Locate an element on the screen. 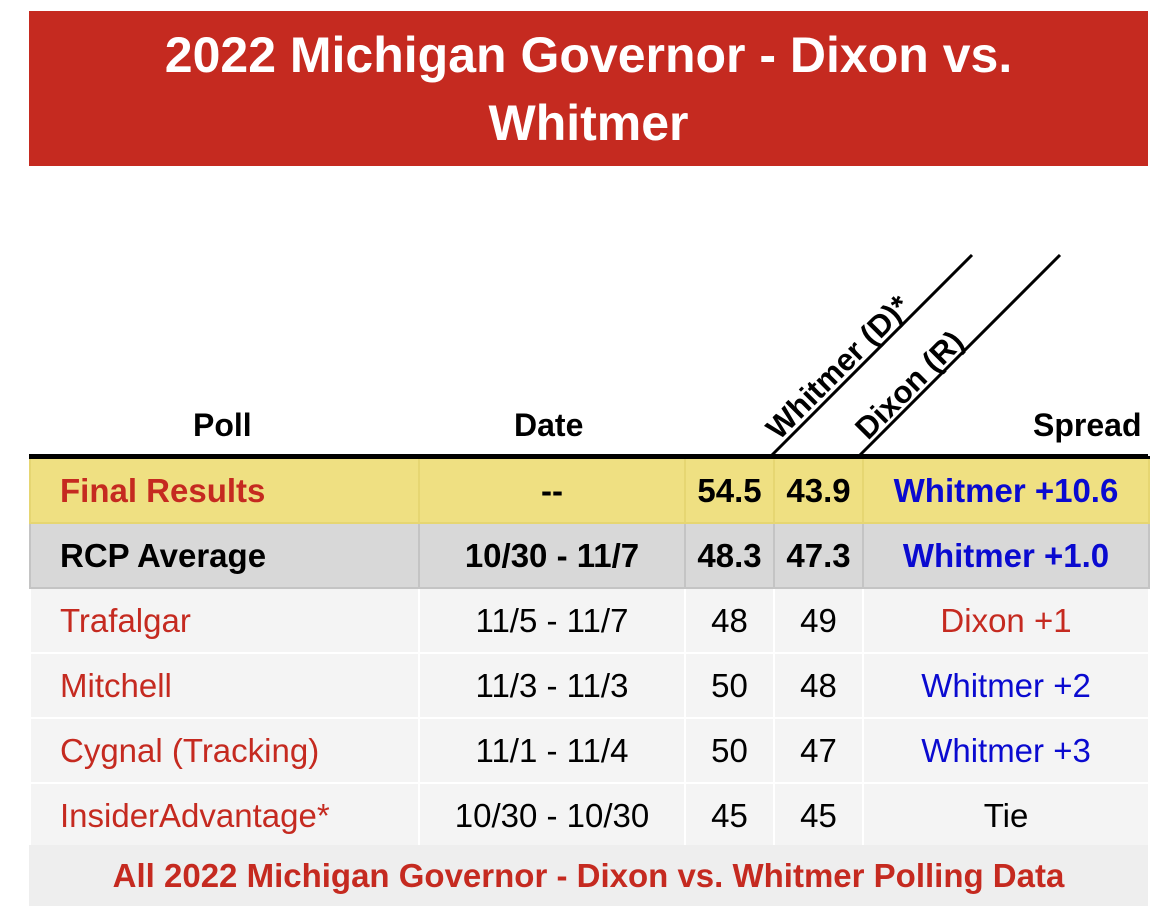 The image size is (1171, 913). spread-value: Whitmer +2 is located at coordinates (1006, 685).